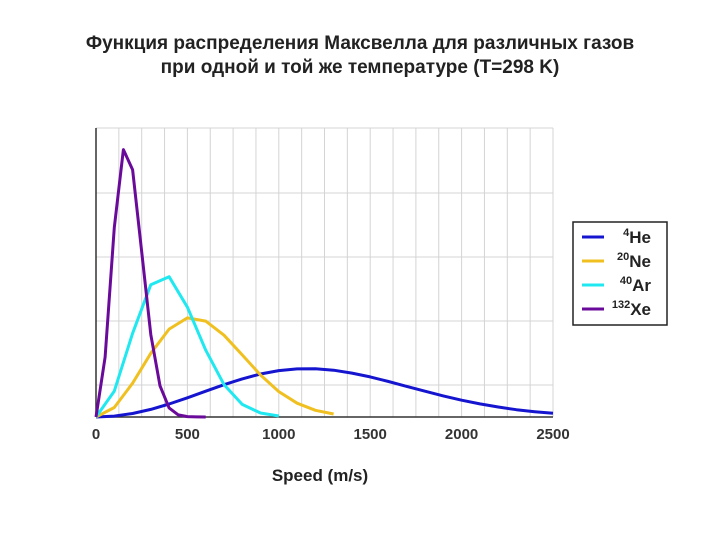 The image size is (720, 540). What do you see at coordinates (187, 434) in the screenshot?
I see `x-tick-label: 500` at bounding box center [187, 434].